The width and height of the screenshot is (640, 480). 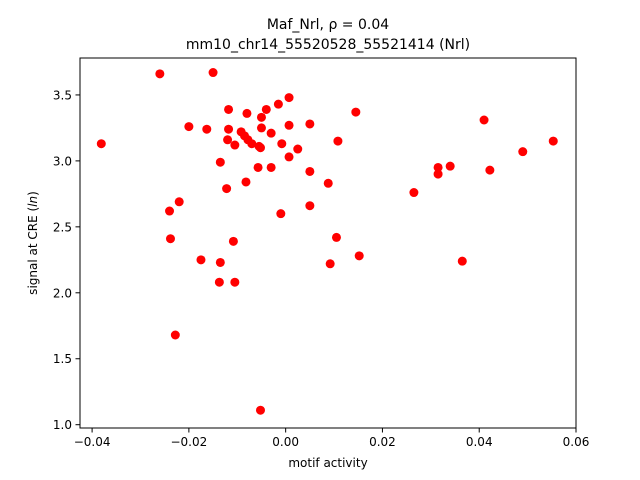 I want to click on x-tick-label-3: 0.02, so click(x=382, y=442).